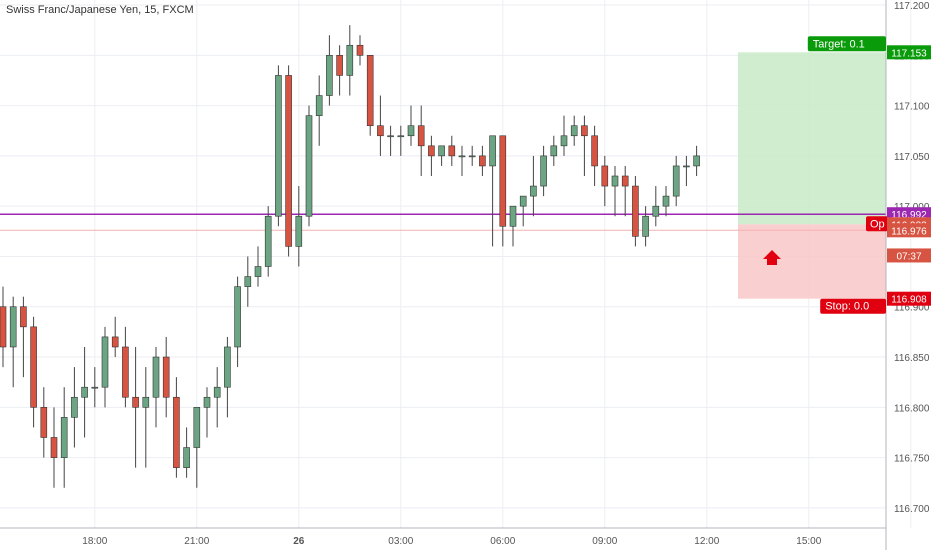 The image size is (932, 555). I want to click on x-tick-label: 06:00, so click(502, 541).